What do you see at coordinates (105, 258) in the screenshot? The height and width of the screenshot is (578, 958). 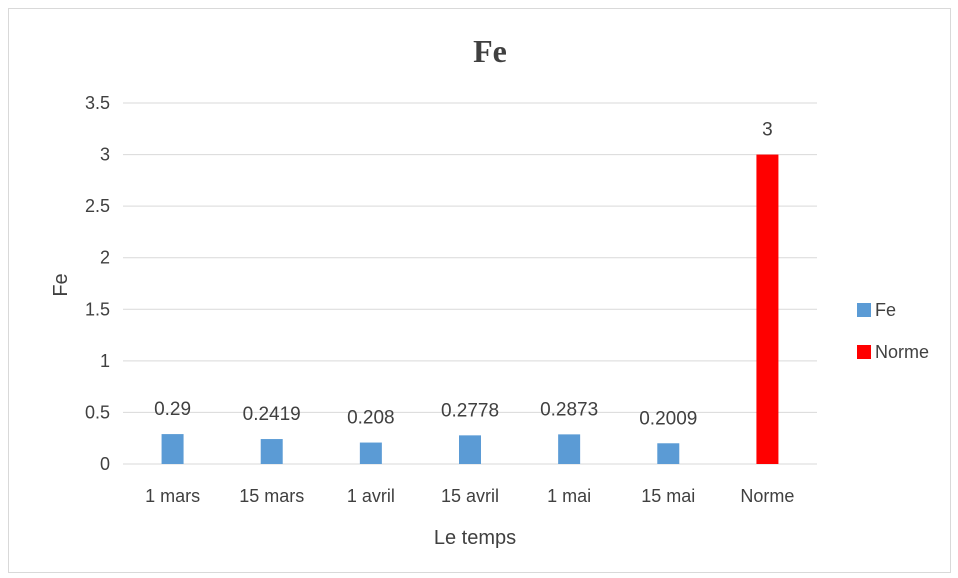 I see `y-tick-label: 2` at bounding box center [105, 258].